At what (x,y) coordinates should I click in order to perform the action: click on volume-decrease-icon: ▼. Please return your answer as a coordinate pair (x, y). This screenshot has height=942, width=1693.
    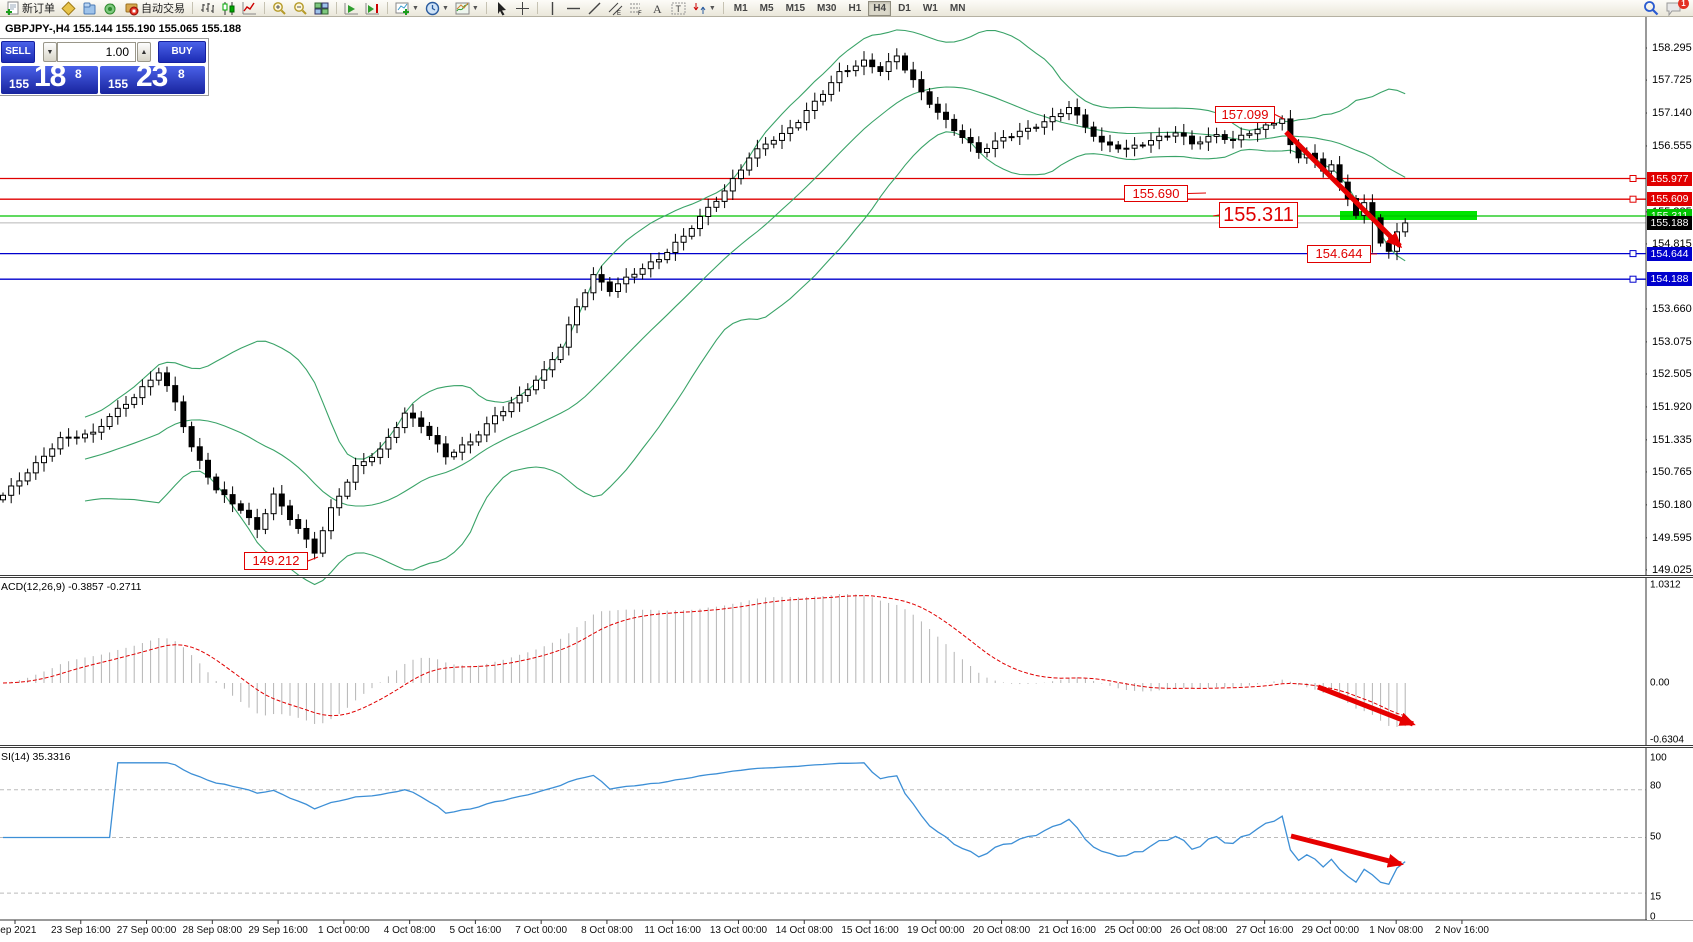
    Looking at the image, I should click on (50, 52).